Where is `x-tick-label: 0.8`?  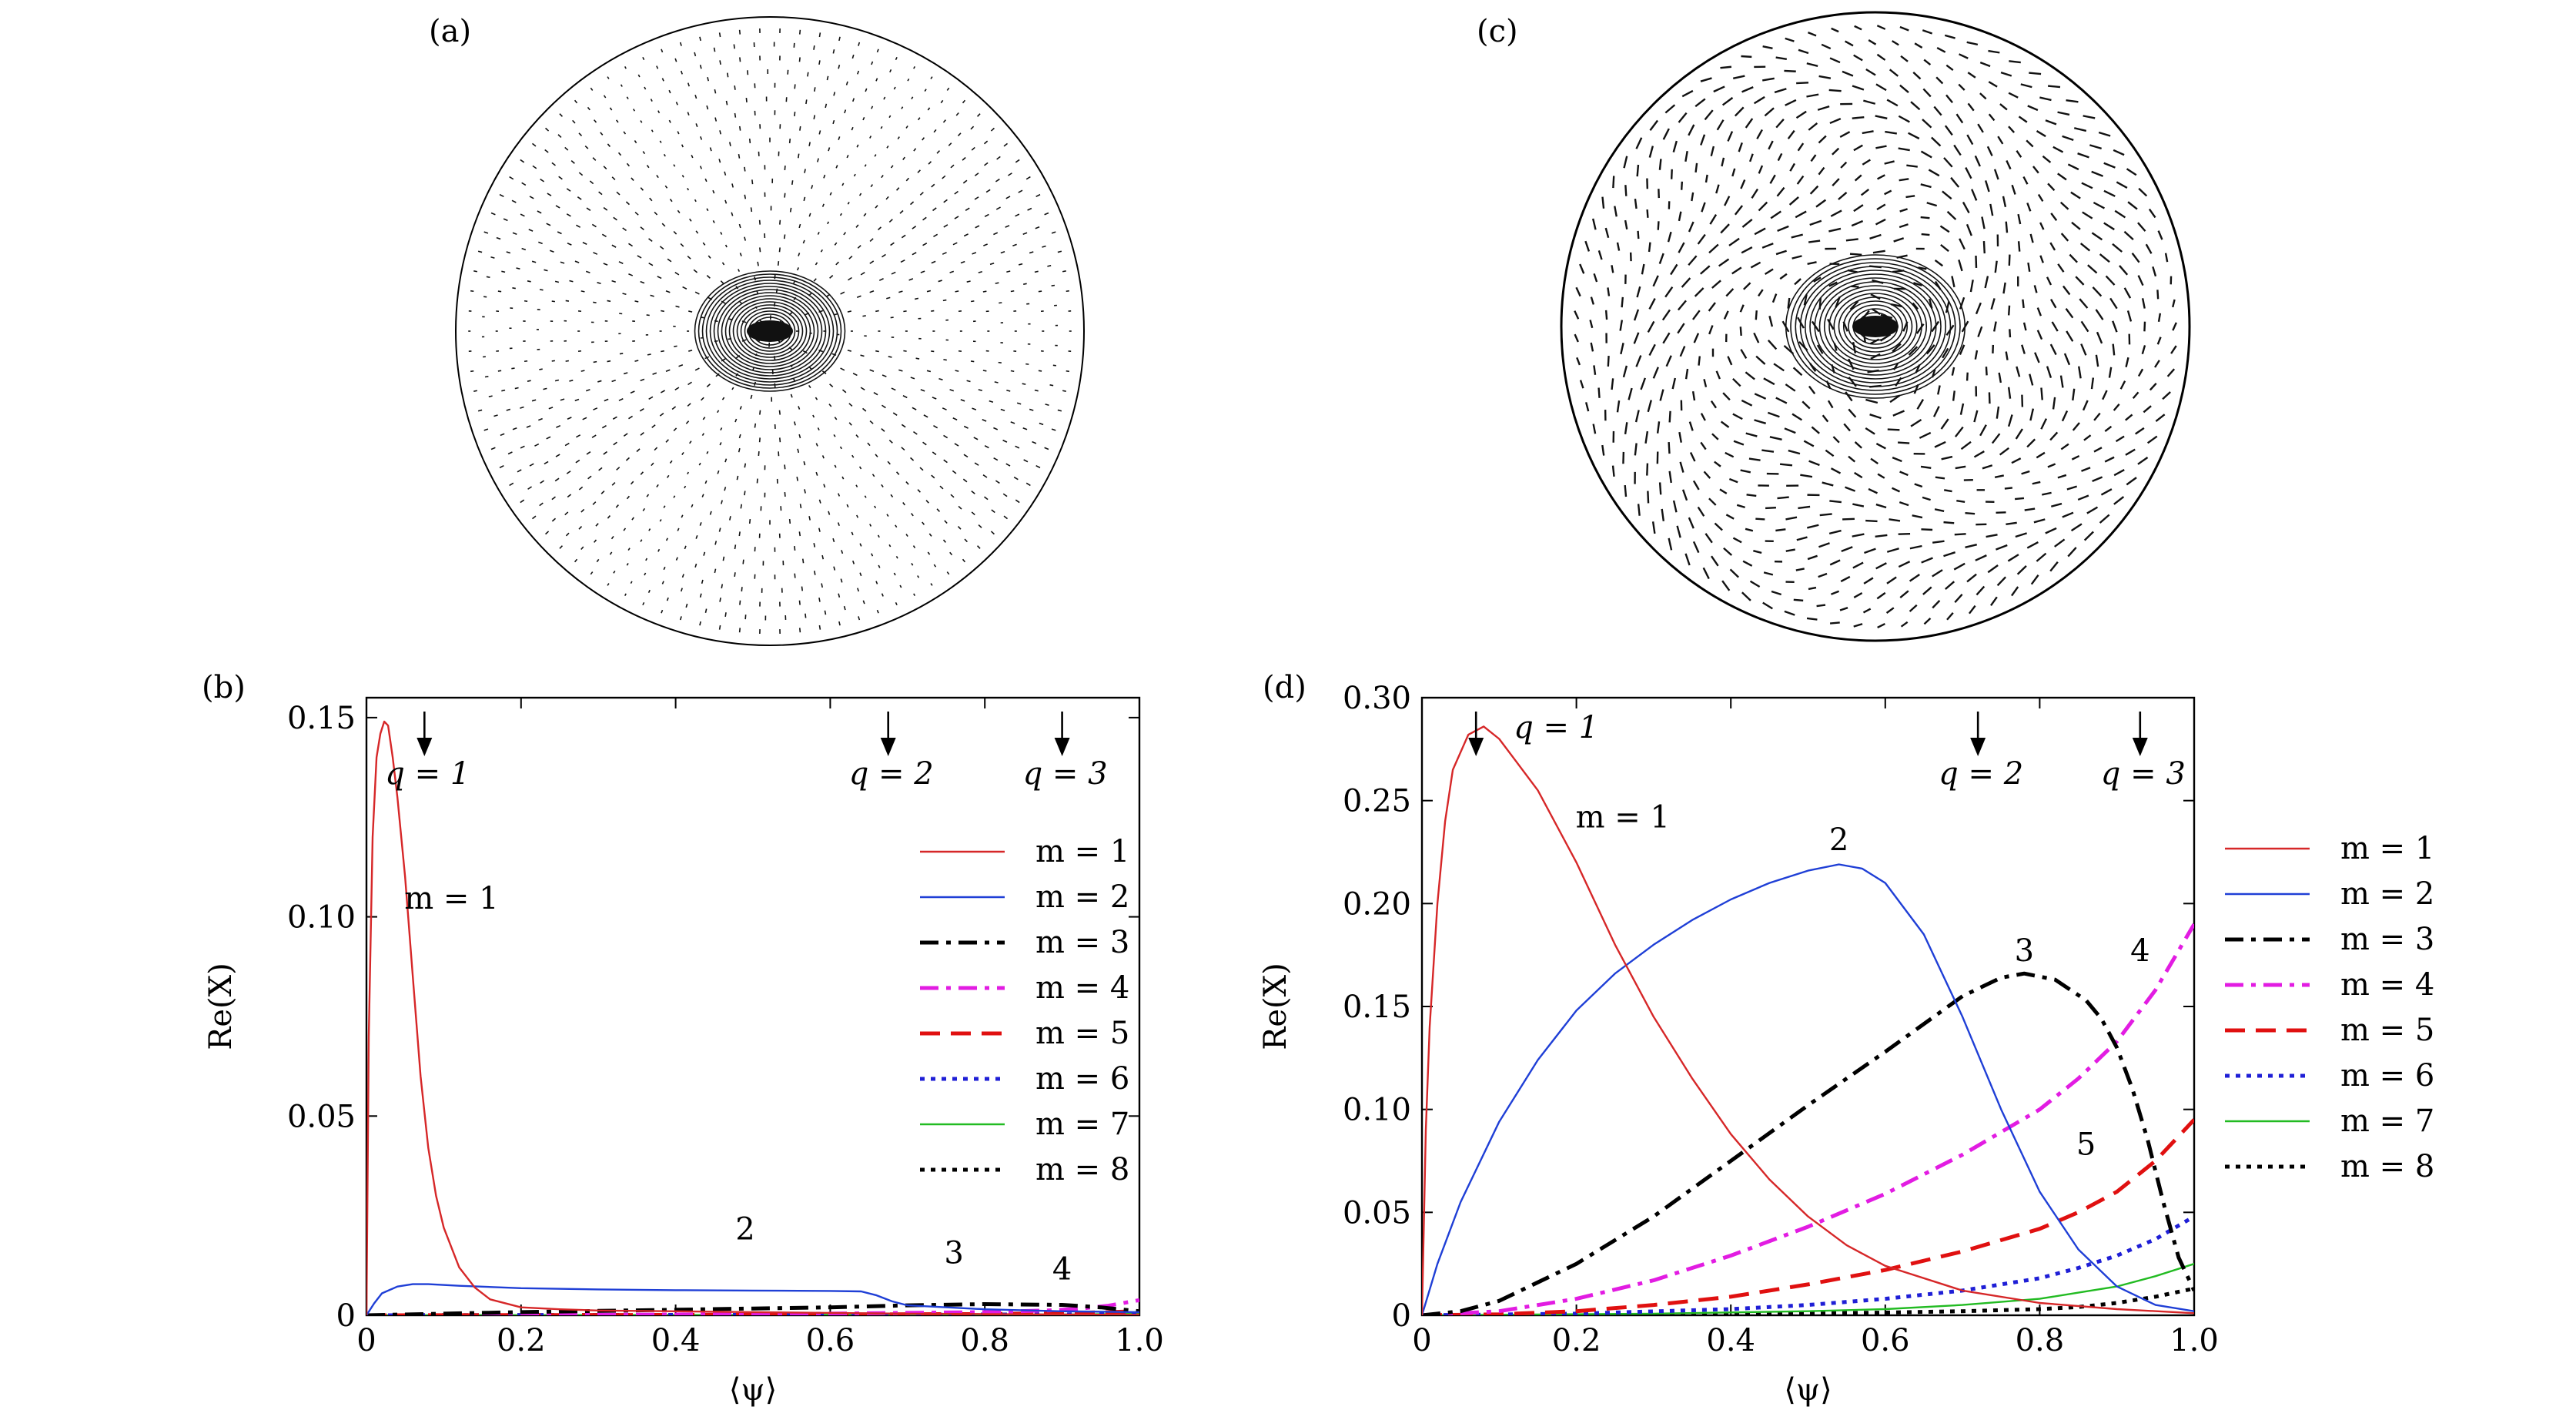 x-tick-label: 0.8 is located at coordinates (985, 1340).